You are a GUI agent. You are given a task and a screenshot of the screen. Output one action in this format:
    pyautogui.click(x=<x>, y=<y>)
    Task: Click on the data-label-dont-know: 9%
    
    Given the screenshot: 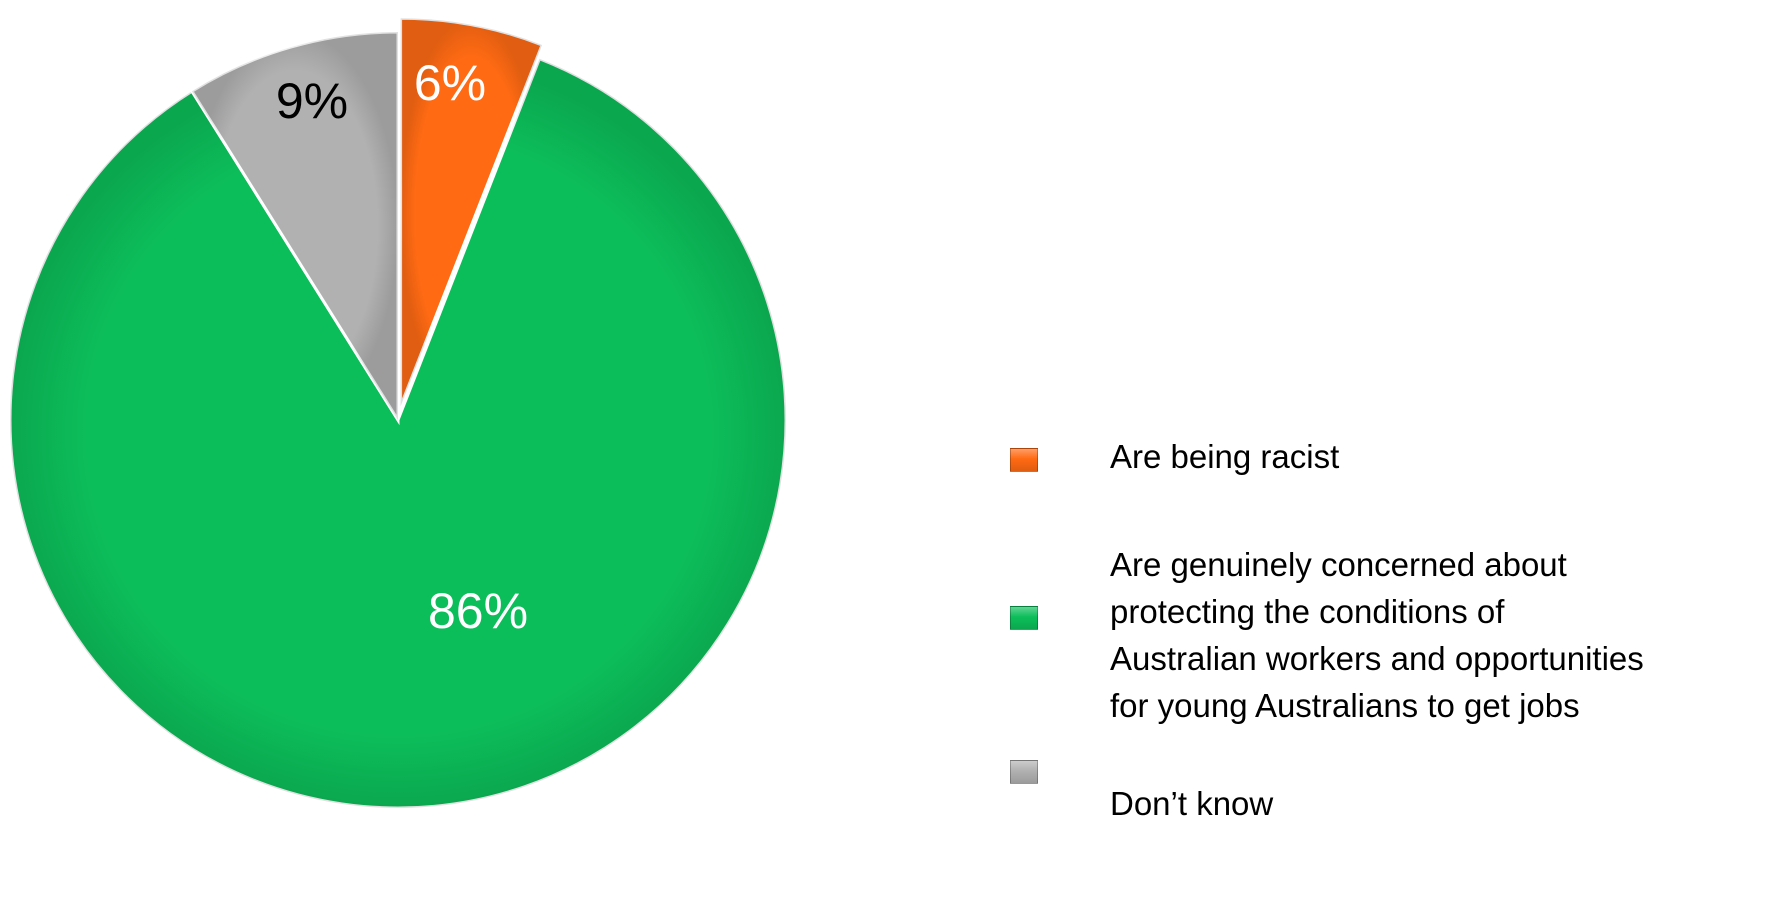 What is the action you would take?
    pyautogui.click(x=312, y=101)
    